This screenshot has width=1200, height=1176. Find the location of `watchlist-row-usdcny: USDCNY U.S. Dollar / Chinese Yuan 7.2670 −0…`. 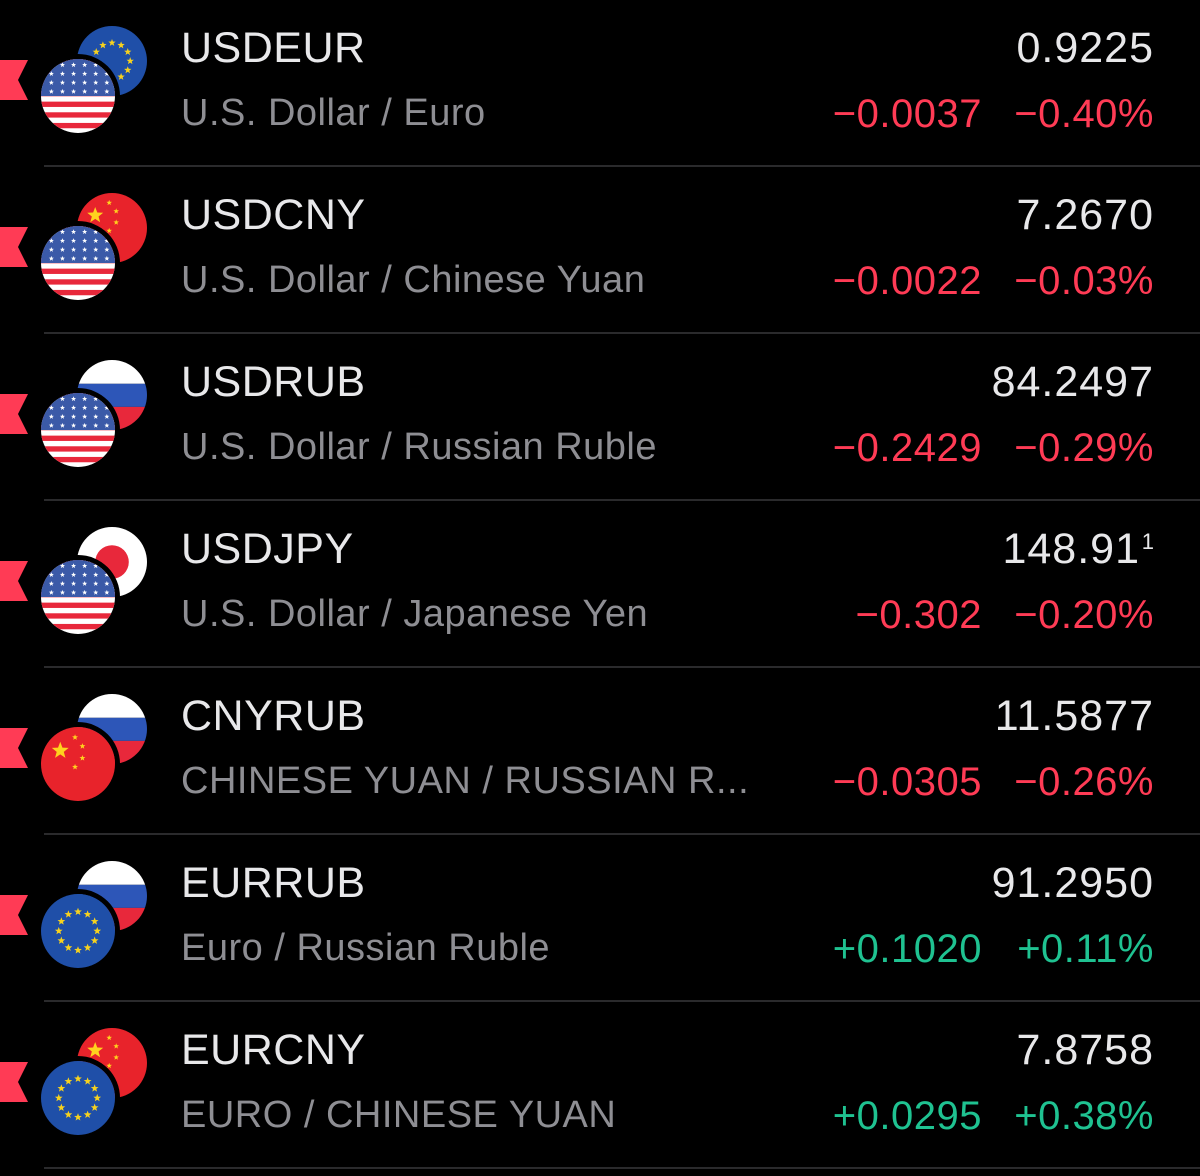

watchlist-row-usdcny: USDCNY U.S. Dollar / Chinese Yuan 7.2670 −0… is located at coordinates (600, 250).